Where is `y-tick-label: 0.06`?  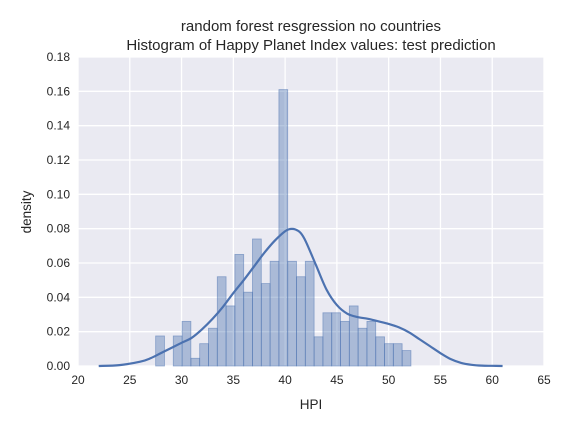 y-tick-label: 0.06 is located at coordinates (59, 263).